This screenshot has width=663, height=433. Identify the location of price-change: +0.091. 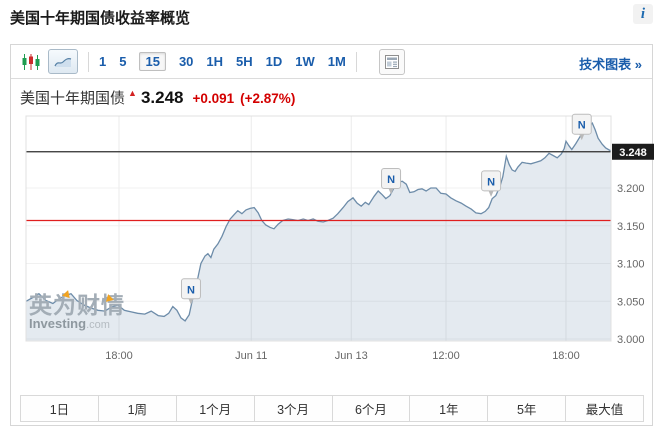
(213, 98).